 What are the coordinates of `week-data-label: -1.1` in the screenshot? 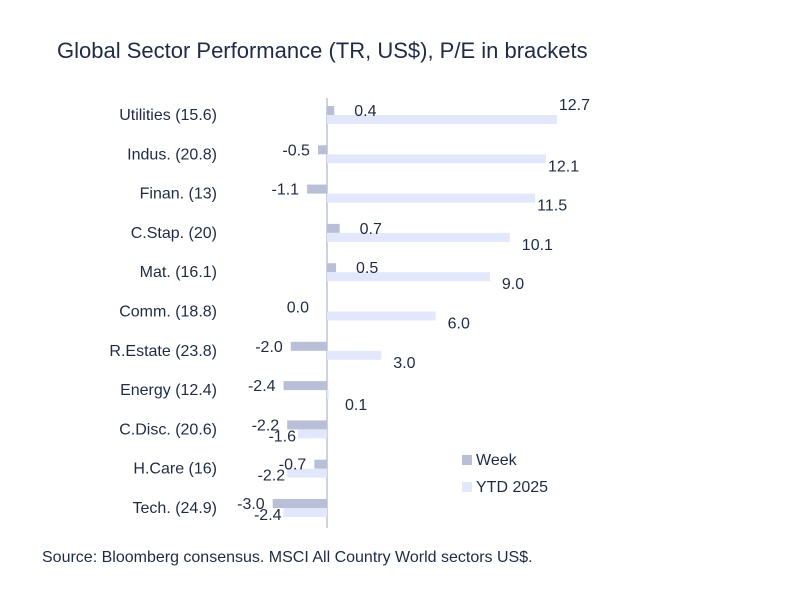 It's located at (286, 190).